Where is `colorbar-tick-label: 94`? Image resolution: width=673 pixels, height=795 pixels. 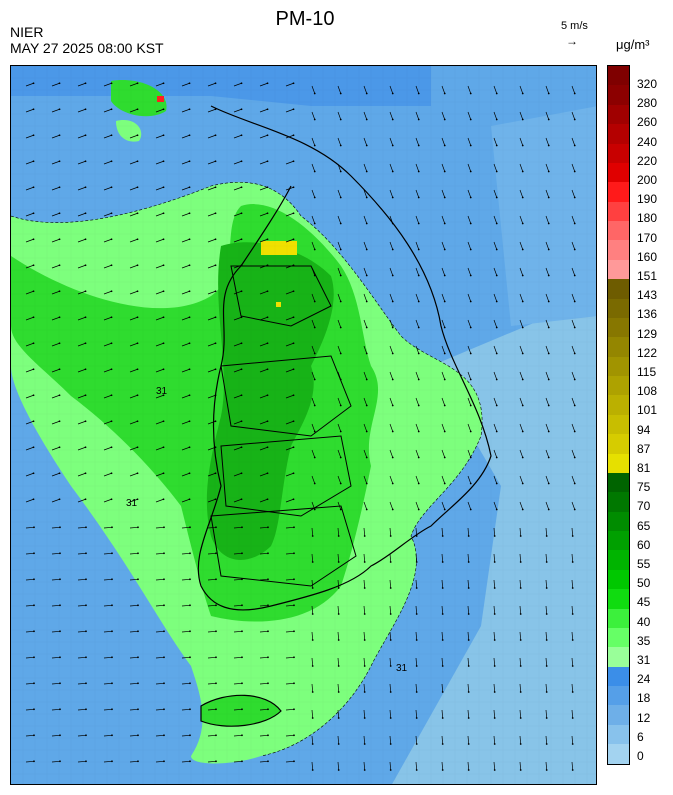
colorbar-tick-label: 94 is located at coordinates (644, 429).